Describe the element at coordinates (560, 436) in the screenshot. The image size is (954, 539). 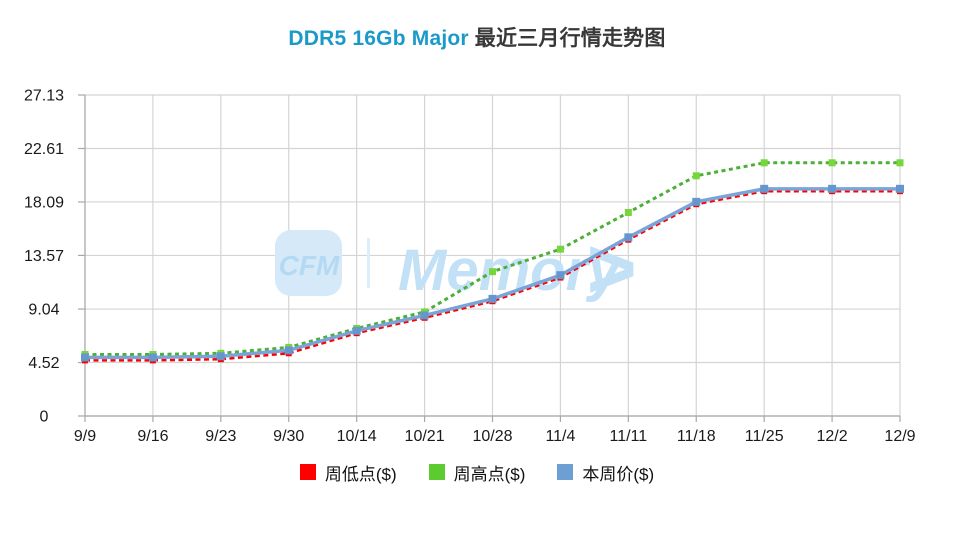
I see `x-tick-label: 11/4` at that location.